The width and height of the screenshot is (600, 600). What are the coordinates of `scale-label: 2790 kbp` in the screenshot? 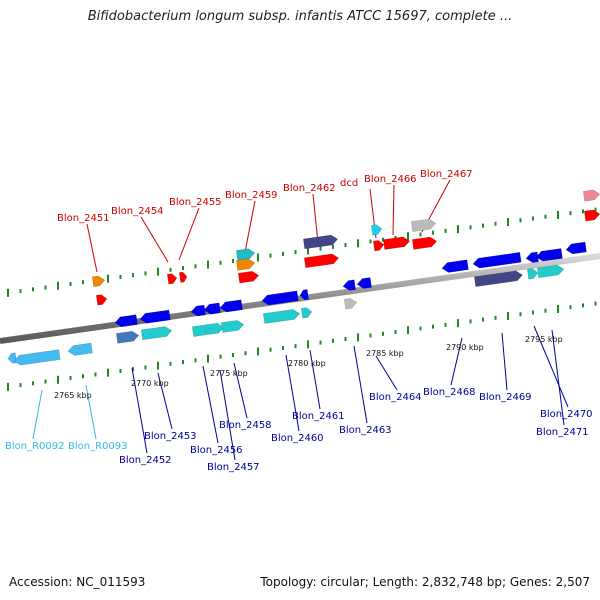 It's located at (465, 347).